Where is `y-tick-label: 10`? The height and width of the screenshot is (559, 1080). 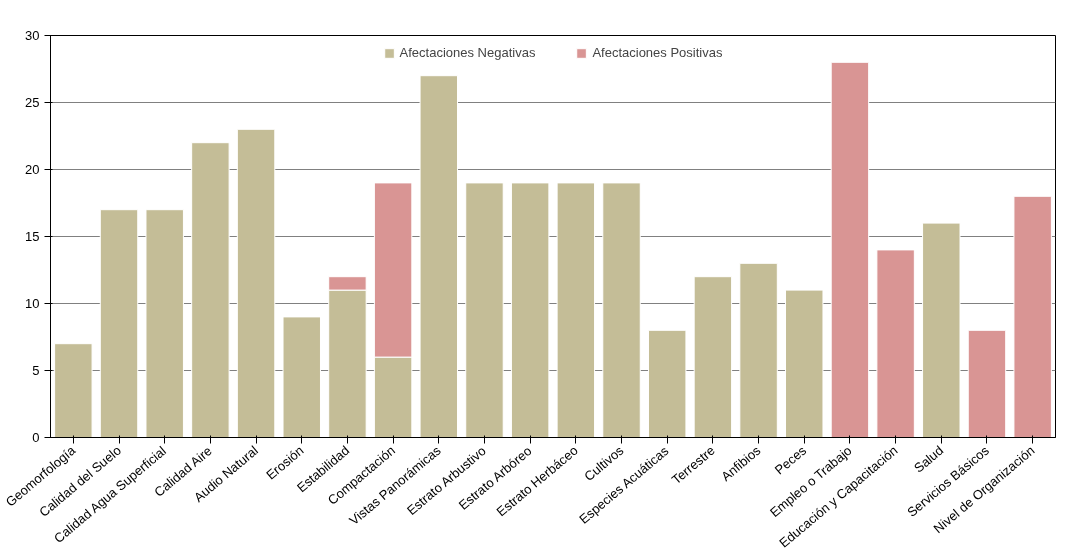
y-tick-label: 10 is located at coordinates (32, 303).